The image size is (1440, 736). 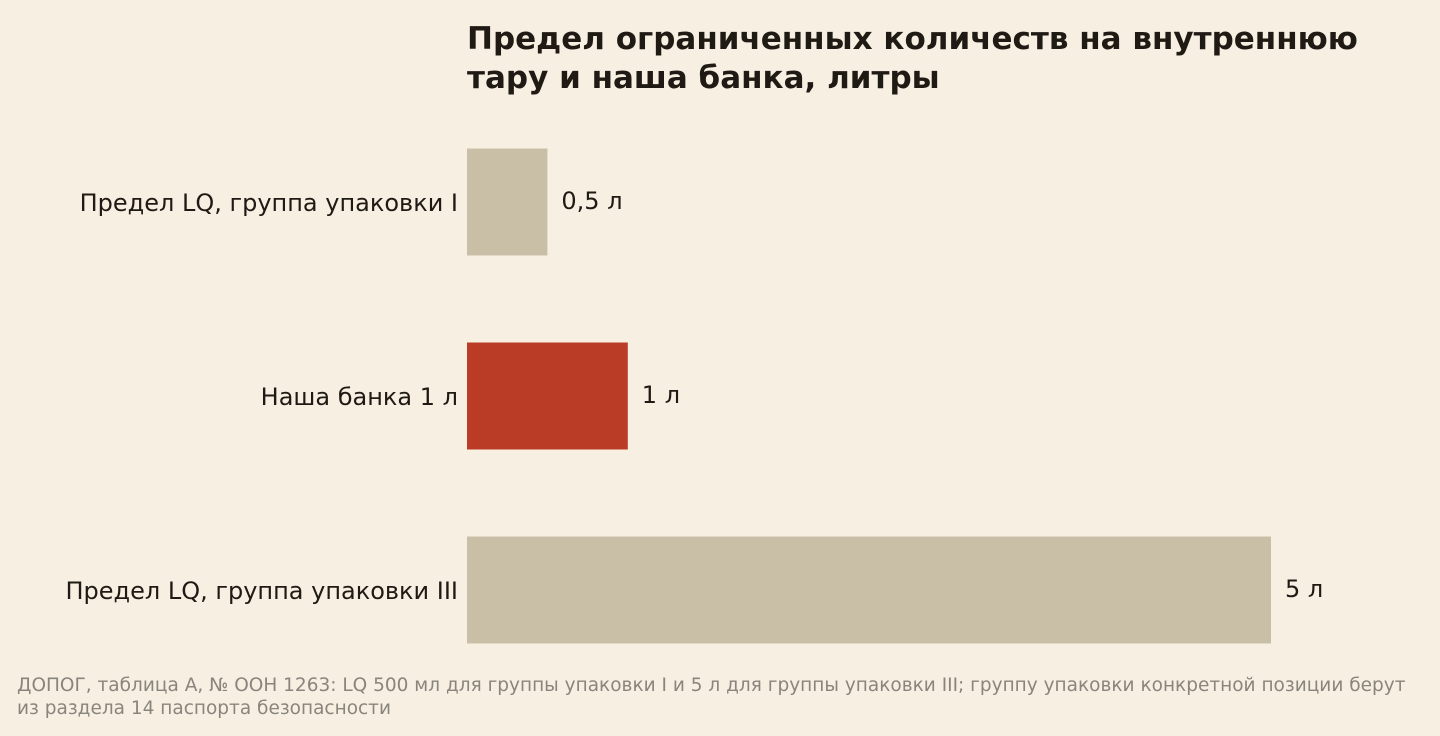 What do you see at coordinates (661, 395) in the screenshot?
I see `value-label: 1 л` at bounding box center [661, 395].